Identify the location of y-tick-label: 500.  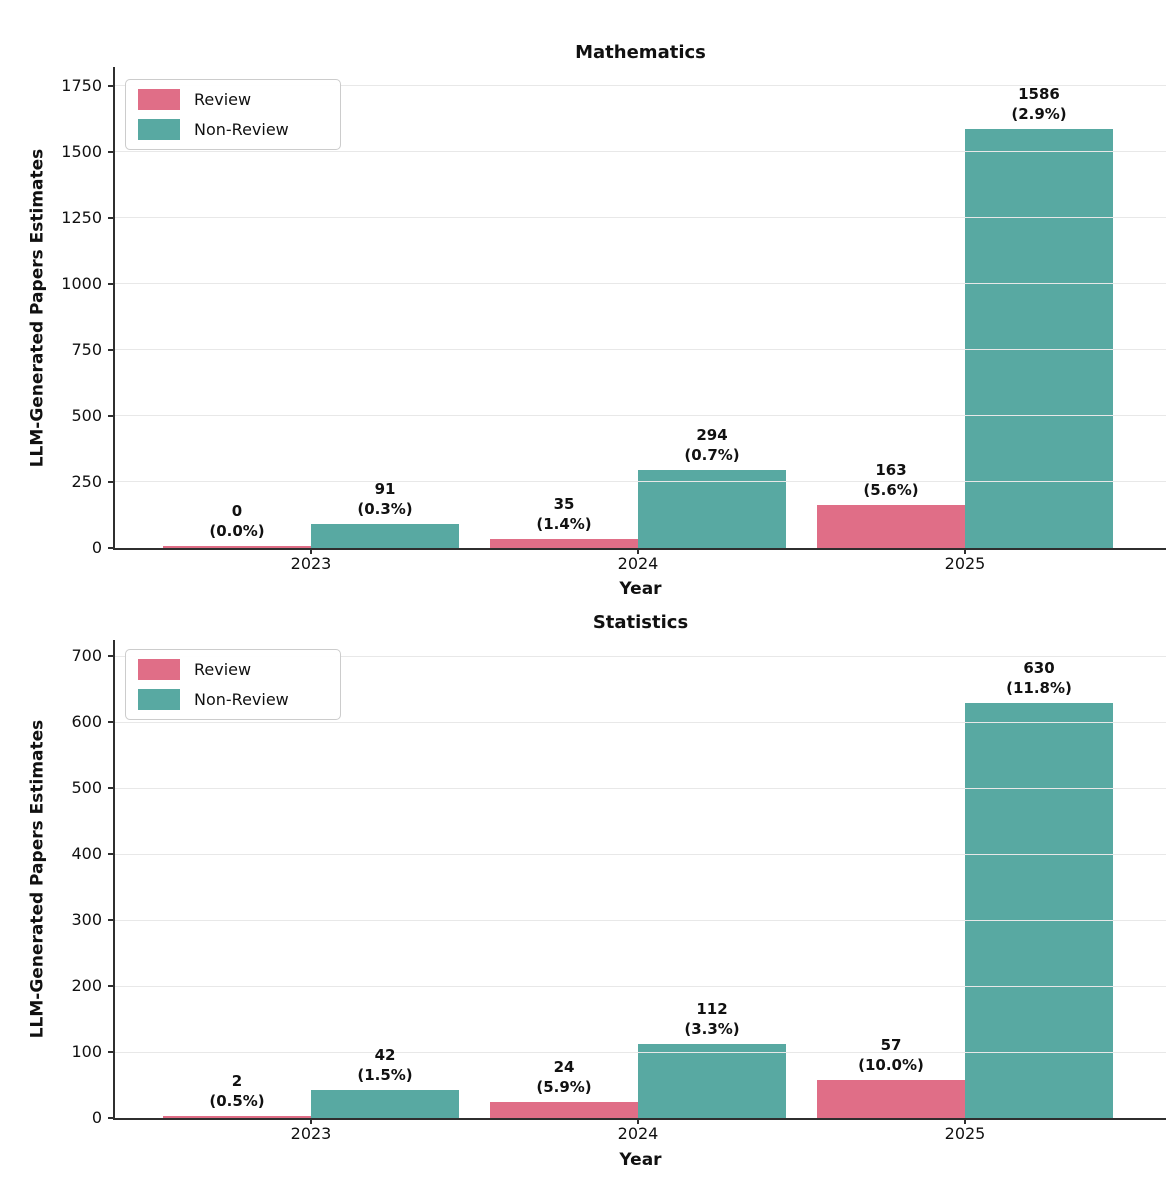
(86, 415).